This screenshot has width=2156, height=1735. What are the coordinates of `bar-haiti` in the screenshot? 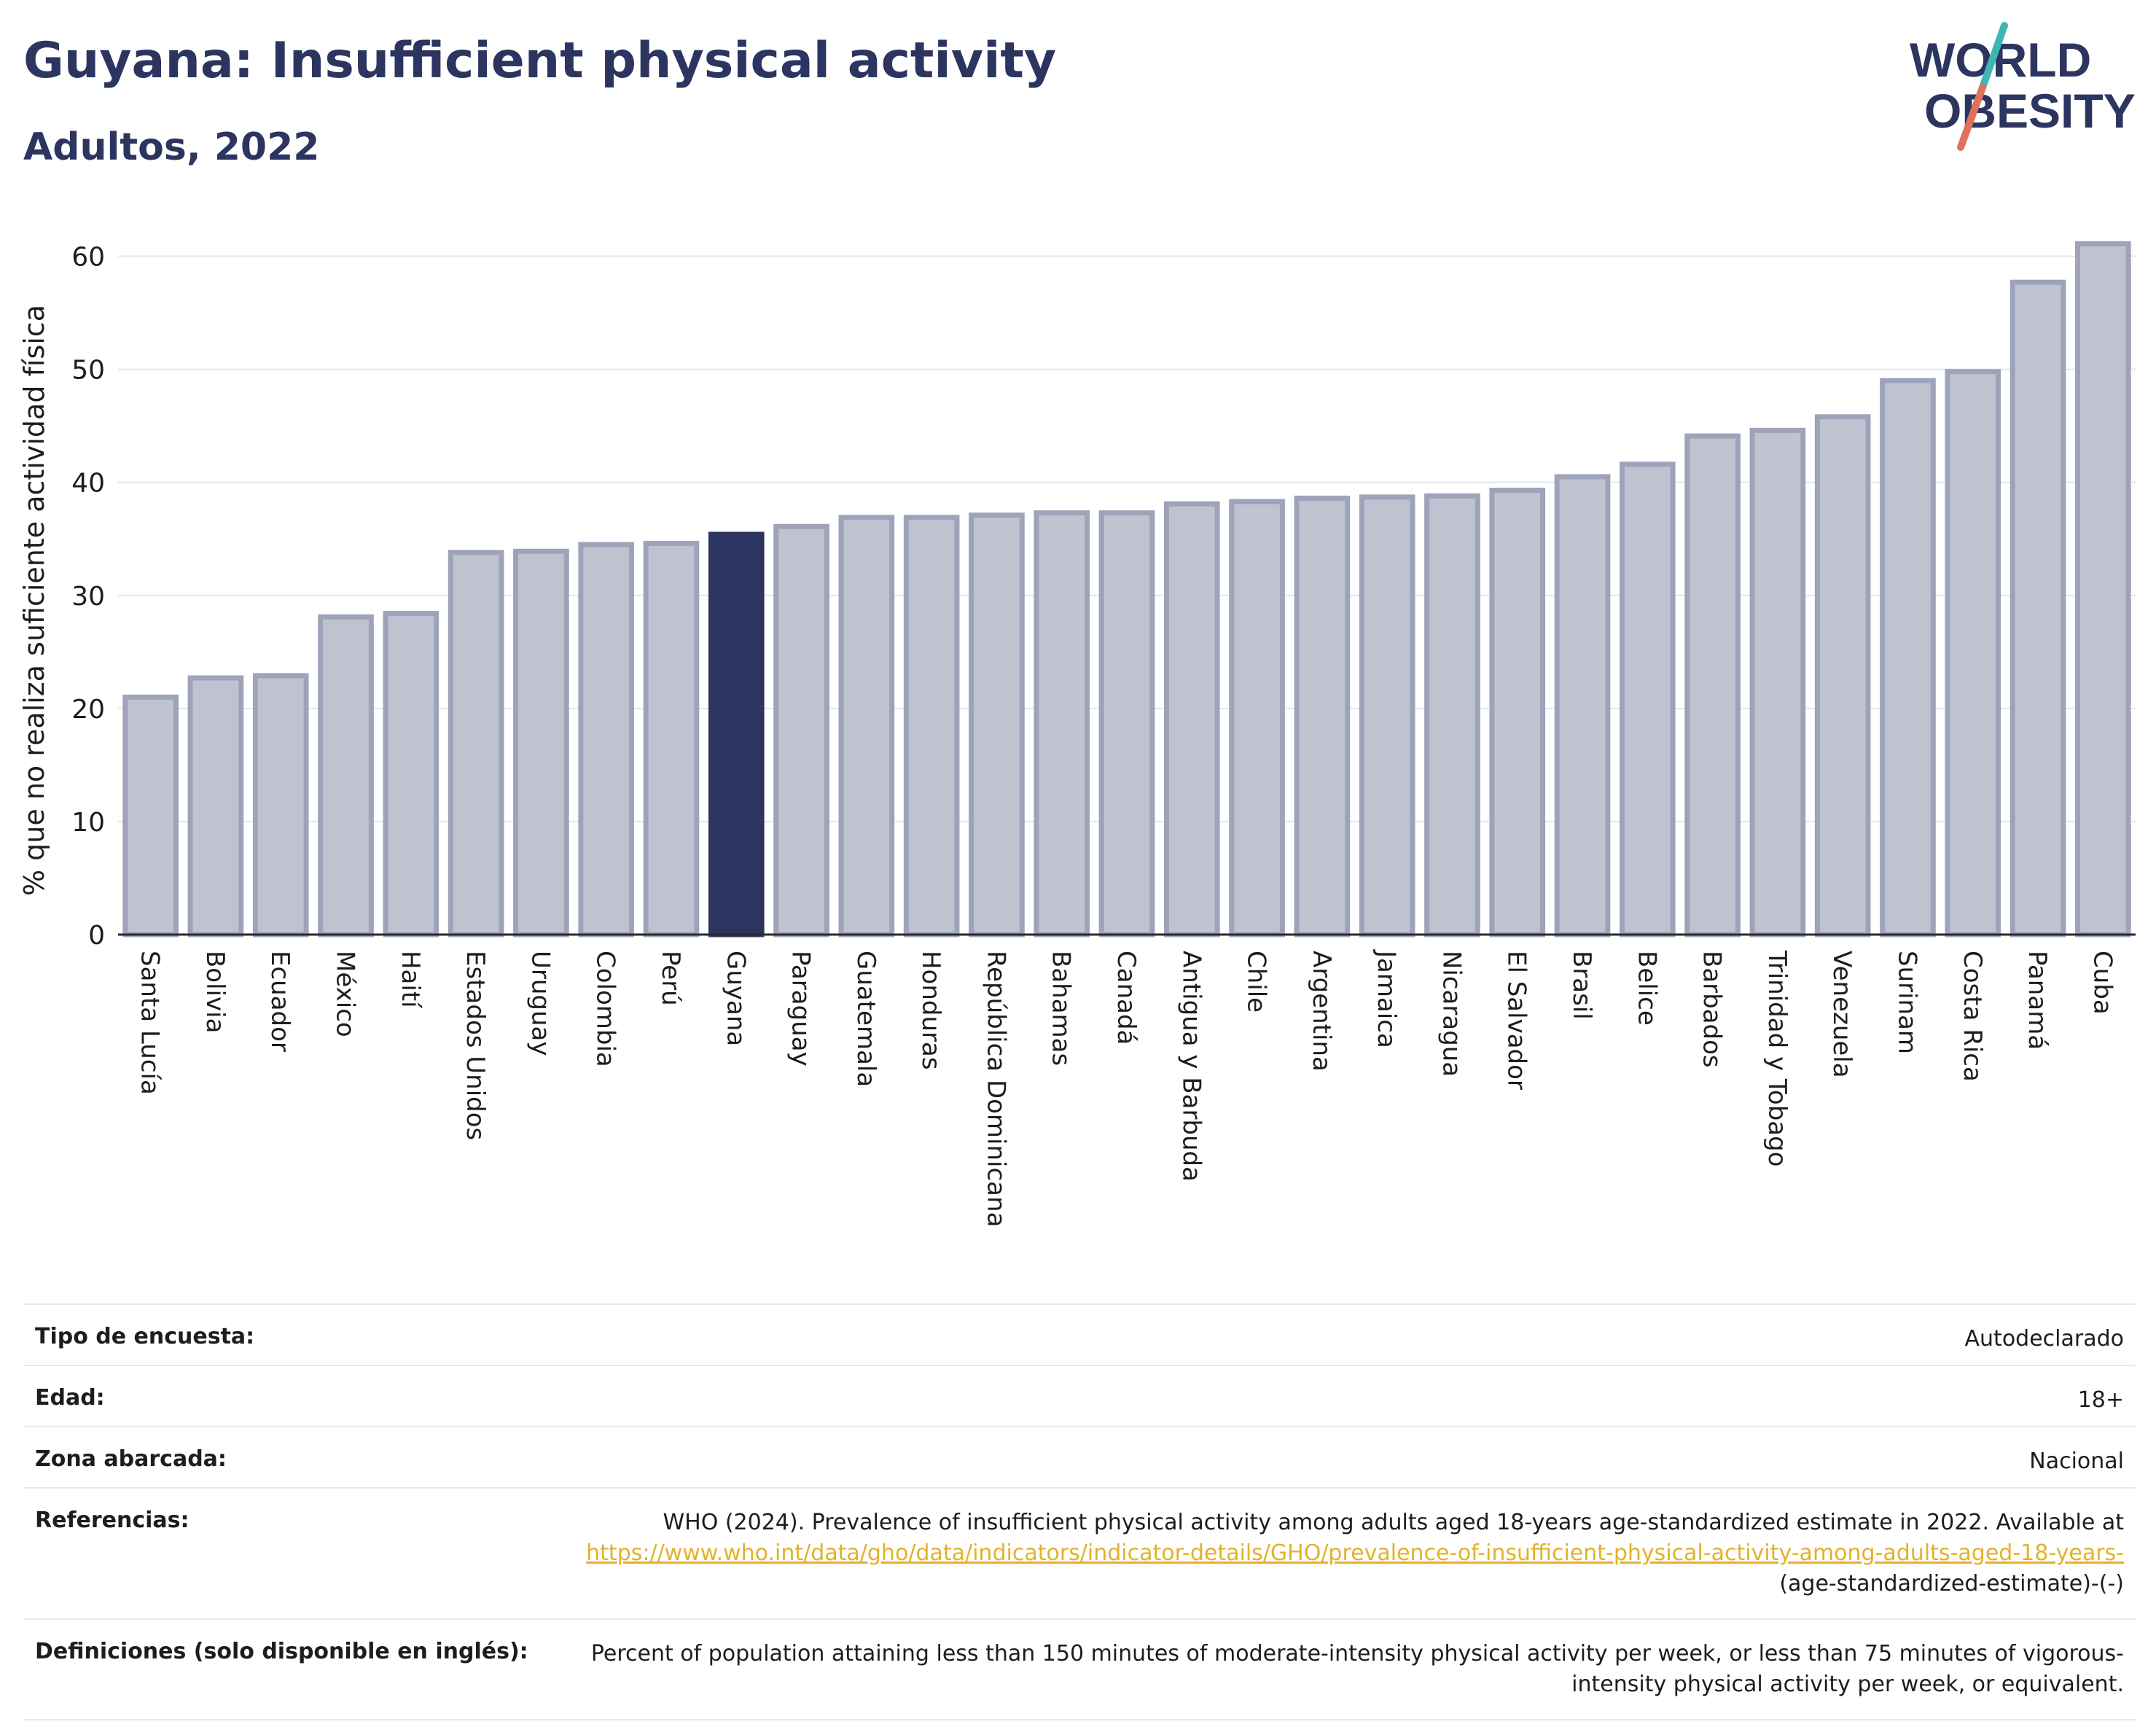 It's located at (412, 774).